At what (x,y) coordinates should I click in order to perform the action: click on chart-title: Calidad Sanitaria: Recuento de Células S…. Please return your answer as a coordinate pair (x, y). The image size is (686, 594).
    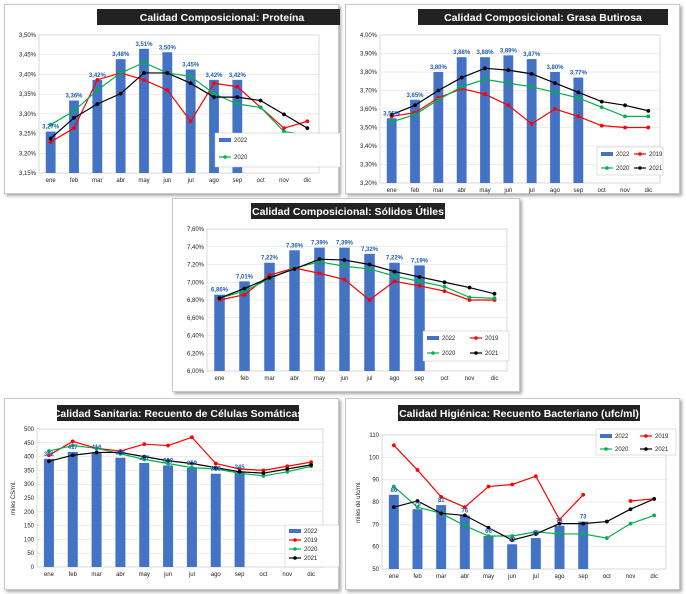
    Looking at the image, I should click on (178, 414).